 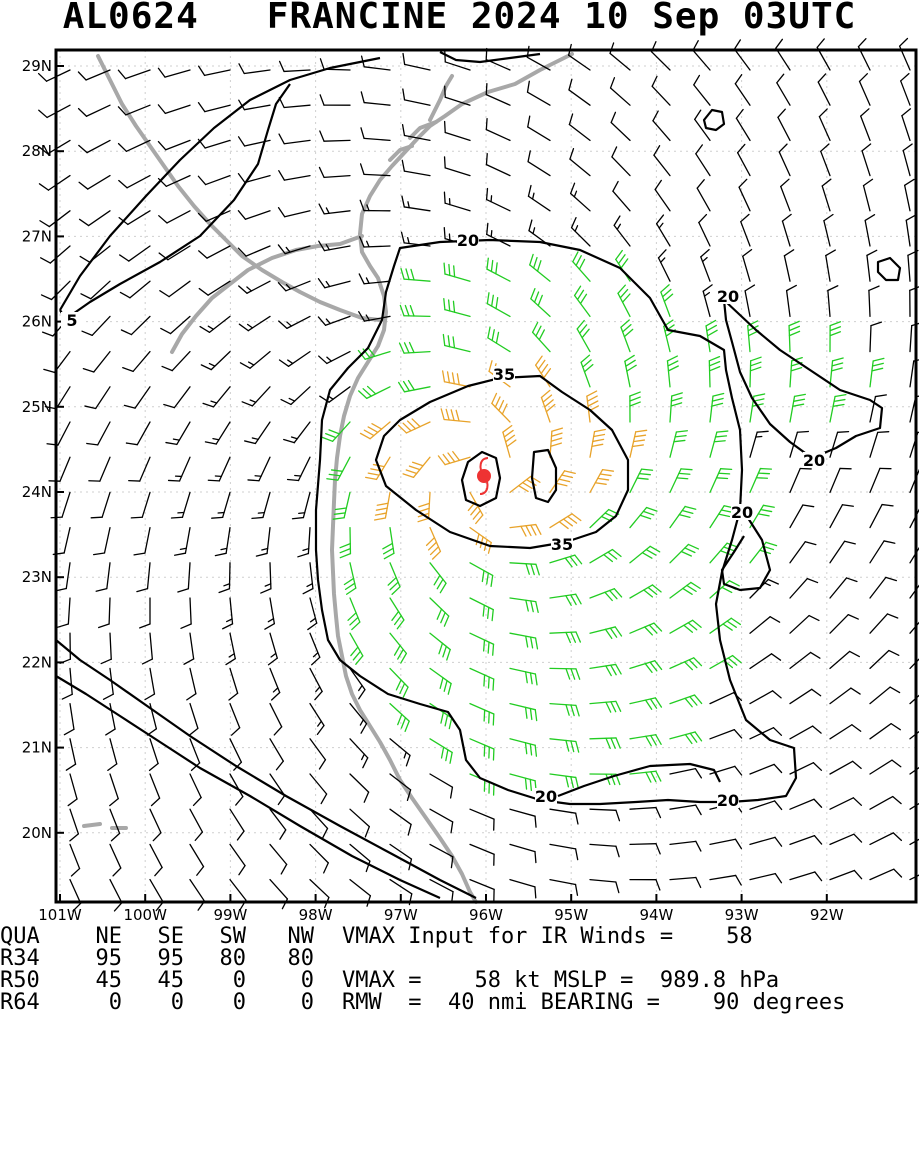 What do you see at coordinates (37, 833) in the screenshot?
I see `lat-label: 20N` at bounding box center [37, 833].